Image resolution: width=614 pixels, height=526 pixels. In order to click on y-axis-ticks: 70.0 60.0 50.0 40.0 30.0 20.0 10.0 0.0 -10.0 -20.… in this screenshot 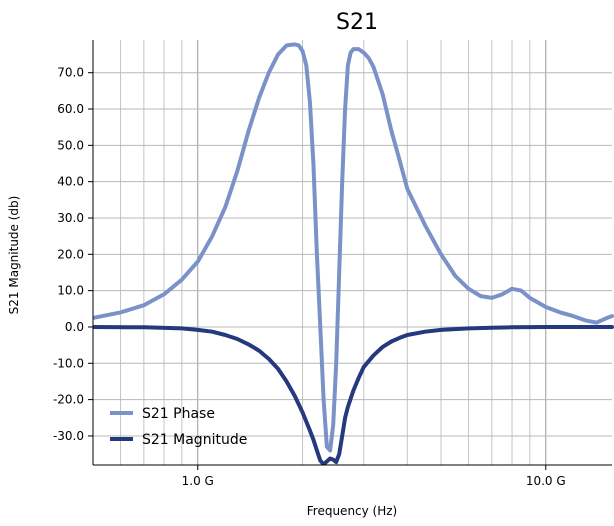, I will do `click(73, 254)`.